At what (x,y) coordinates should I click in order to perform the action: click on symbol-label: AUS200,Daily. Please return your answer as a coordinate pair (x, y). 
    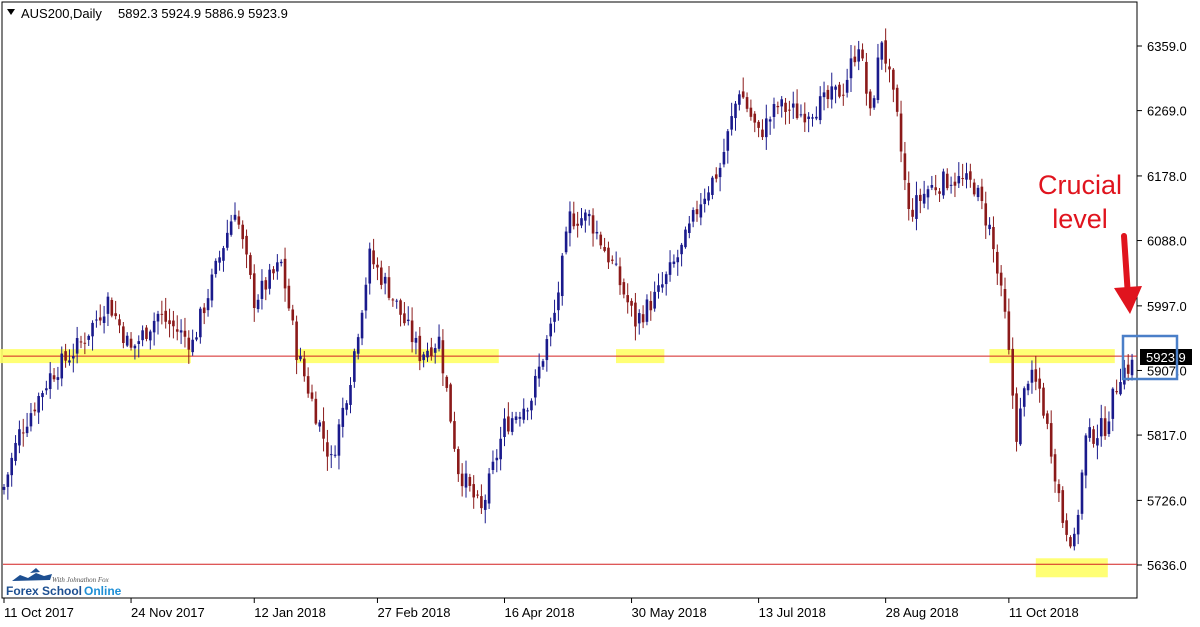
    Looking at the image, I should click on (61, 13).